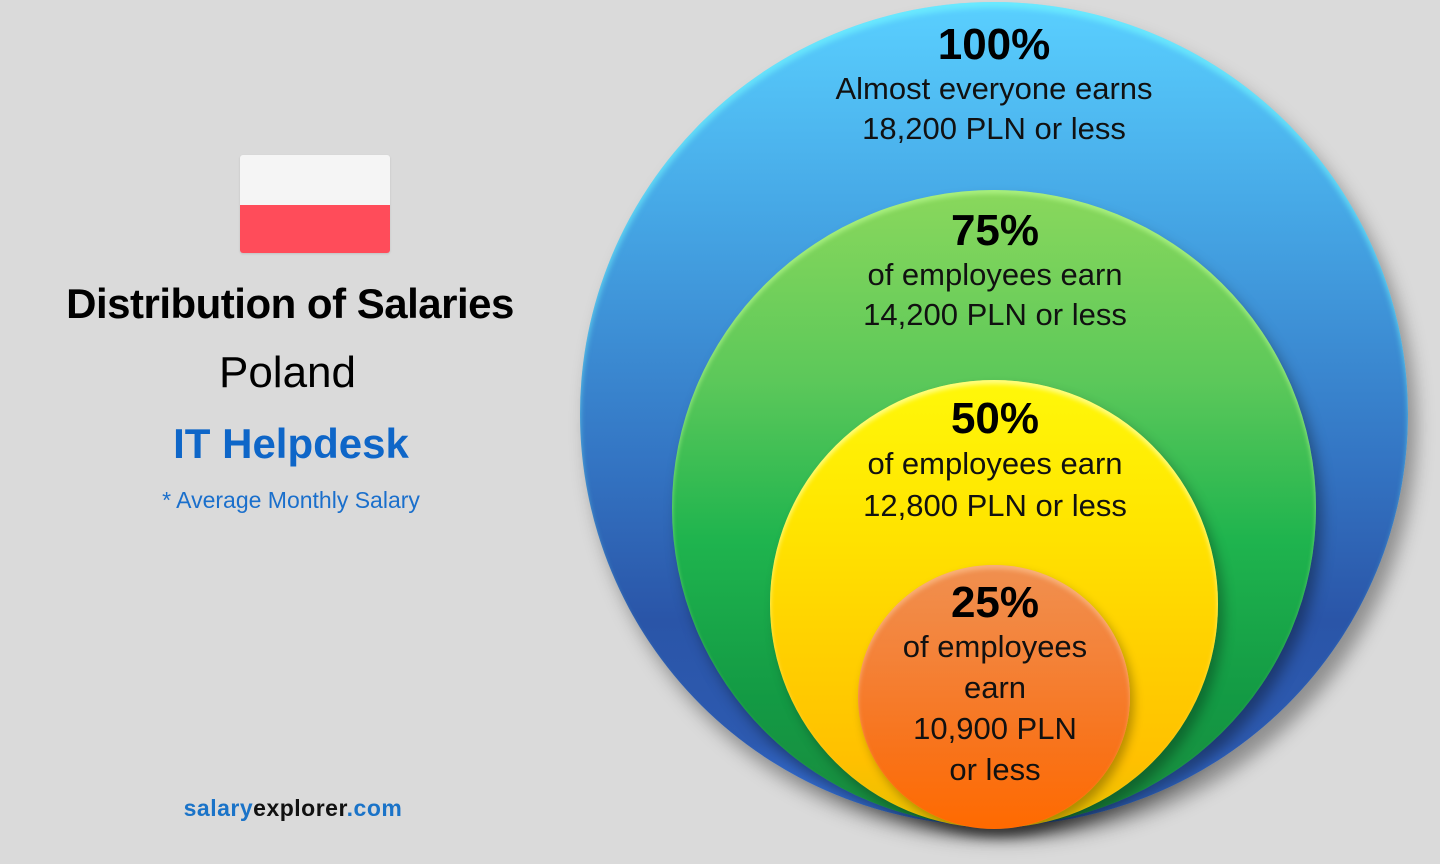 The width and height of the screenshot is (1440, 864). I want to click on page-title: Distribution of Salaries, so click(290, 303).